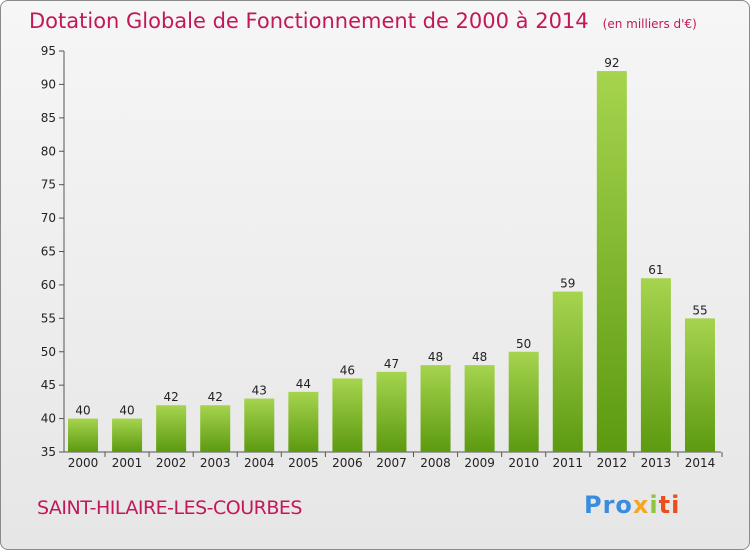 The height and width of the screenshot is (550, 750). What do you see at coordinates (127, 463) in the screenshot?
I see `x-tick-label: 2001` at bounding box center [127, 463].